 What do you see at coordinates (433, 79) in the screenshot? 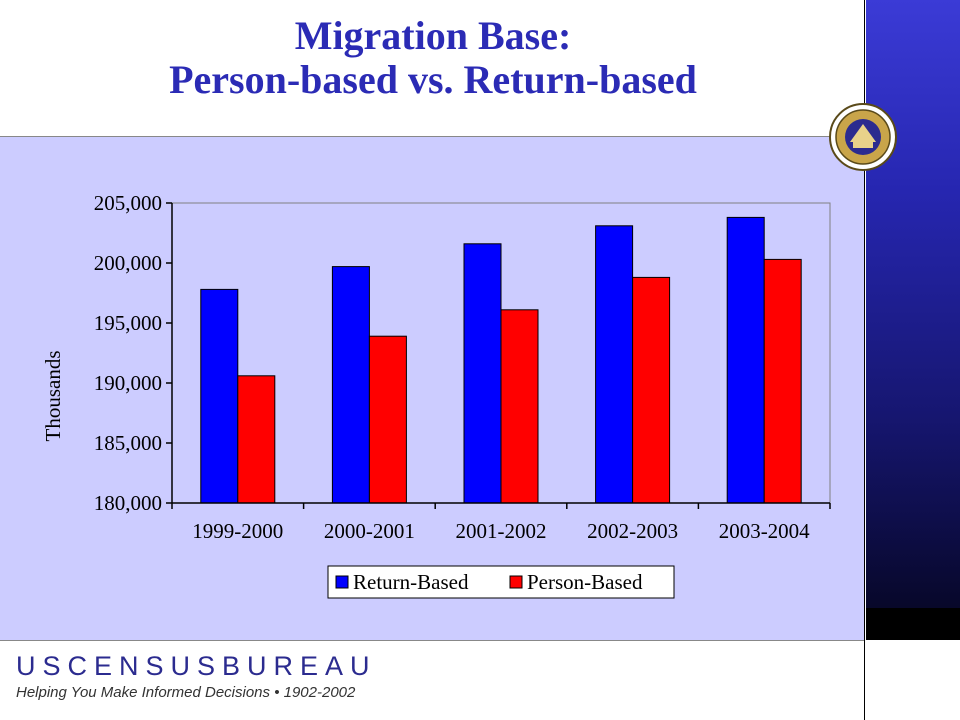
I see `slide-title-line-2: Person-based vs. Return-based` at bounding box center [433, 79].